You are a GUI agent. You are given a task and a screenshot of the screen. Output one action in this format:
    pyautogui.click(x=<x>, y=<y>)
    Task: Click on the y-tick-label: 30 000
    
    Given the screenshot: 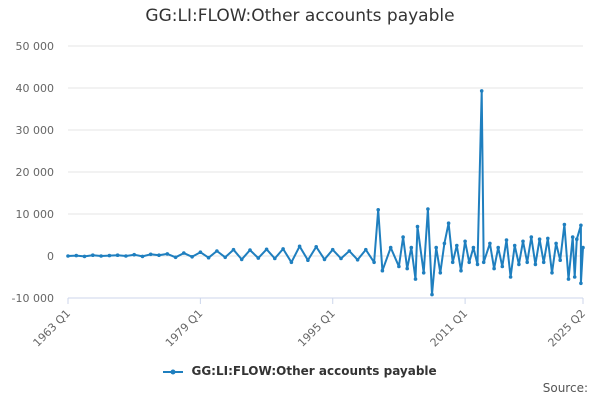 What is the action you would take?
    pyautogui.click(x=35, y=130)
    